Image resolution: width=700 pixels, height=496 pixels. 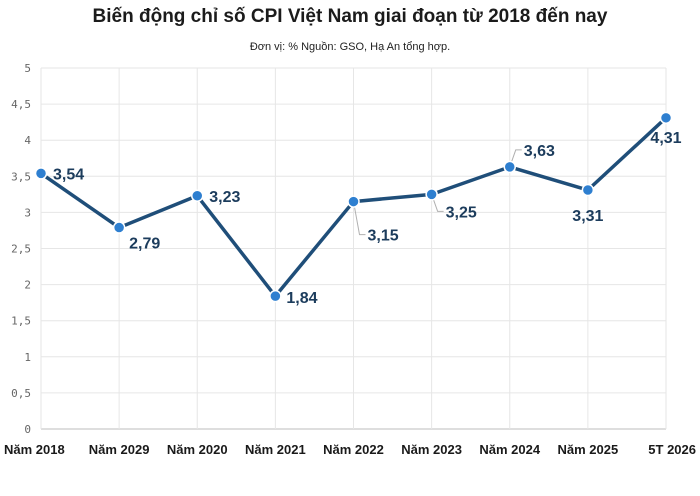 What do you see at coordinates (27, 212) in the screenshot?
I see `y-tick-label: 3` at bounding box center [27, 212].